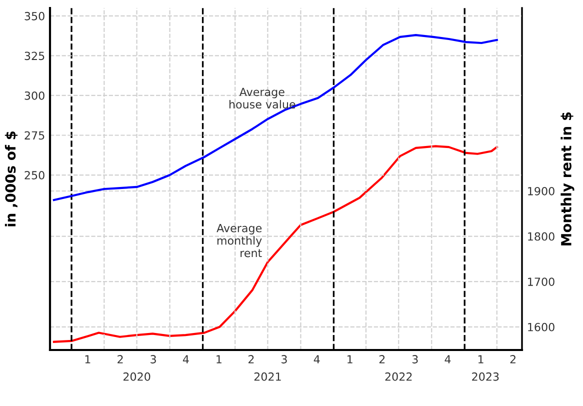 This screenshot has width=583, height=406. What do you see at coordinates (567, 179) in the screenshot?
I see `y2-axis-title: Monthly rent in $` at bounding box center [567, 179].